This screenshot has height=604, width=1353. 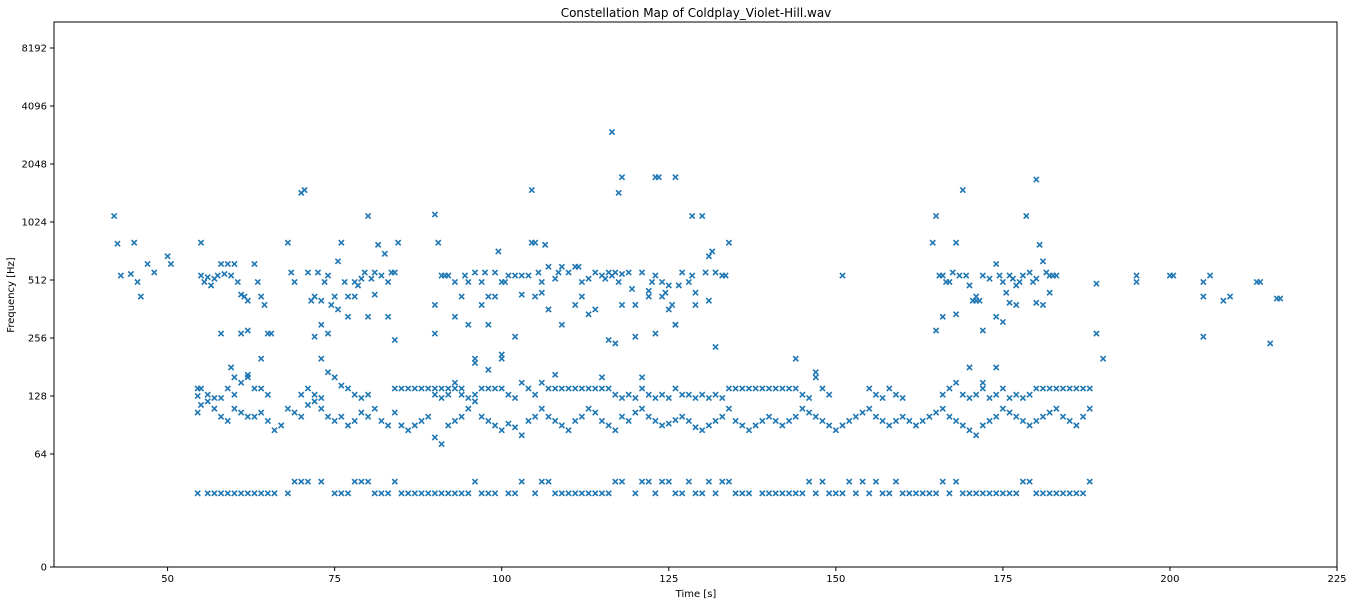 What do you see at coordinates (44, 568) in the screenshot?
I see `y-tick-label: 0` at bounding box center [44, 568].